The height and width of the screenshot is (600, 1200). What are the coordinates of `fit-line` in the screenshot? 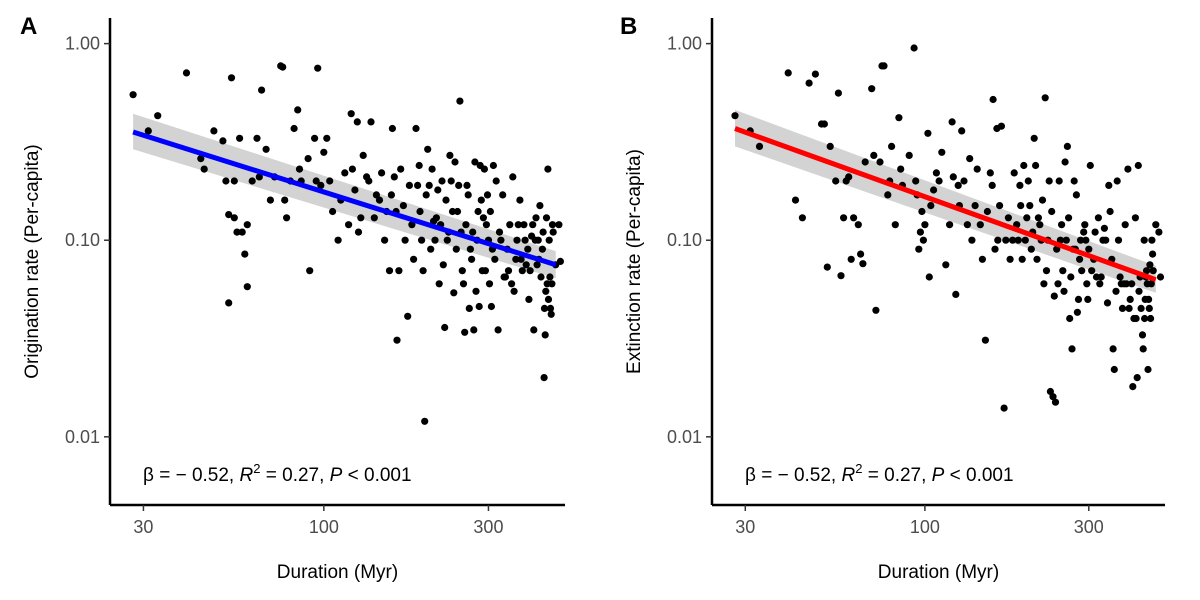 It's located at (344, 198).